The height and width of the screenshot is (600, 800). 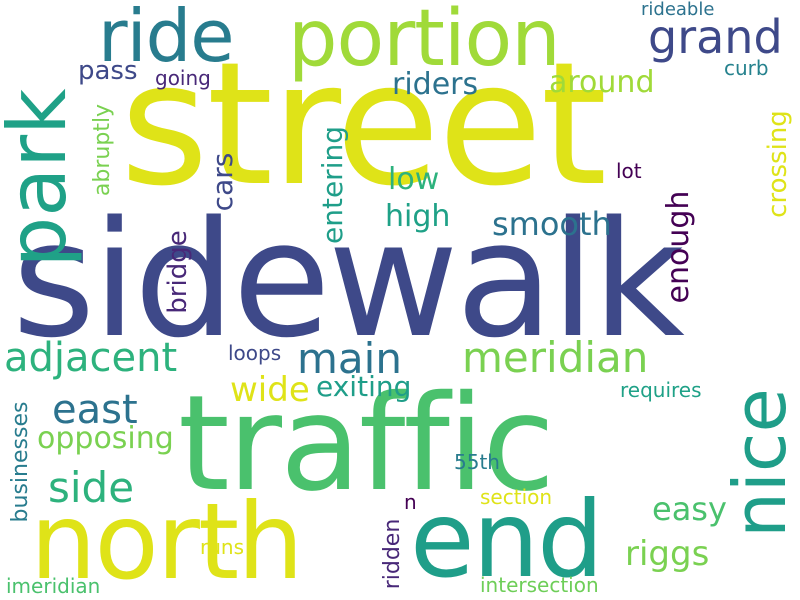 What do you see at coordinates (95, 410) in the screenshot?
I see `word-east: east` at bounding box center [95, 410].